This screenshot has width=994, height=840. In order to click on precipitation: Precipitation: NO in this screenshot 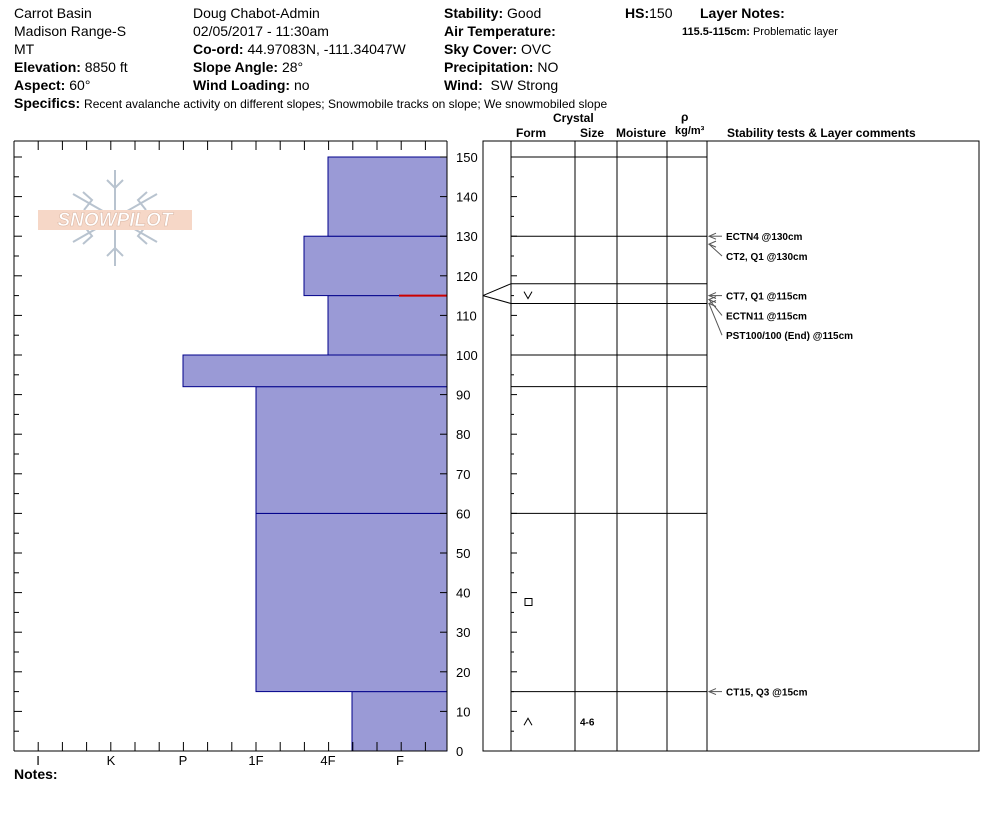, I will do `click(501, 67)`.